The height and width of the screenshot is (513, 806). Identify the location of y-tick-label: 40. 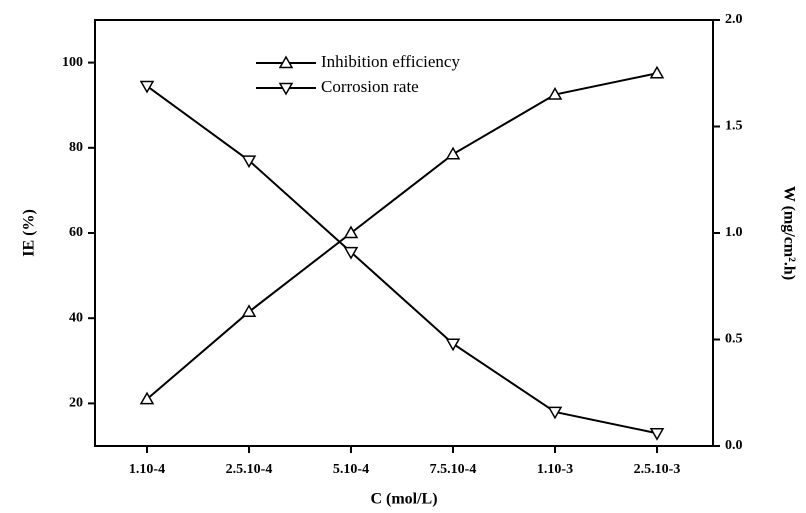
(76, 317).